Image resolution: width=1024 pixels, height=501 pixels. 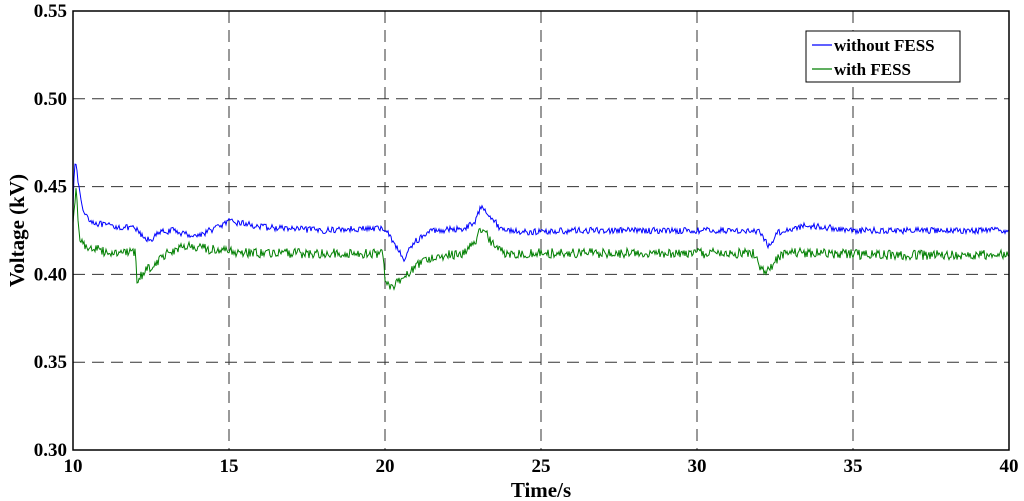 What do you see at coordinates (50, 274) in the screenshot?
I see `y-tick-label: 0.40` at bounding box center [50, 274].